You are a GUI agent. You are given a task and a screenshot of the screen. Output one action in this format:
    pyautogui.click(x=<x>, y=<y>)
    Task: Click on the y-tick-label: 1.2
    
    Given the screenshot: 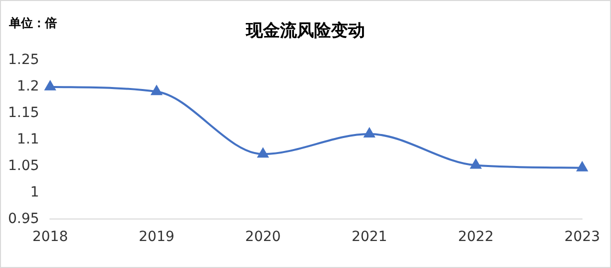 What is the action you would take?
    pyautogui.click(x=28, y=86)
    